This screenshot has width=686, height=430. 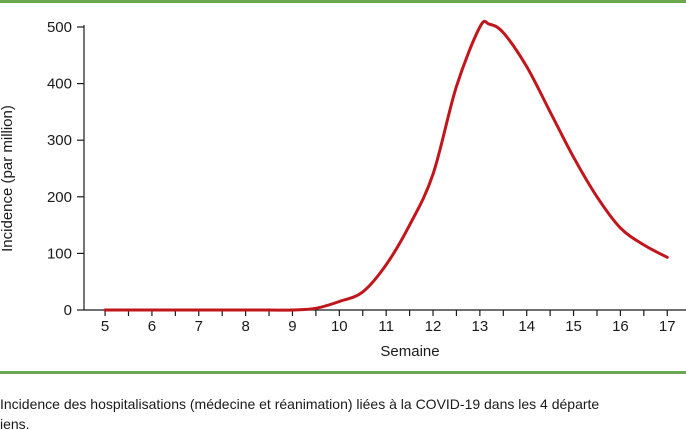 I want to click on x-tick-label: 12, so click(x=433, y=326).